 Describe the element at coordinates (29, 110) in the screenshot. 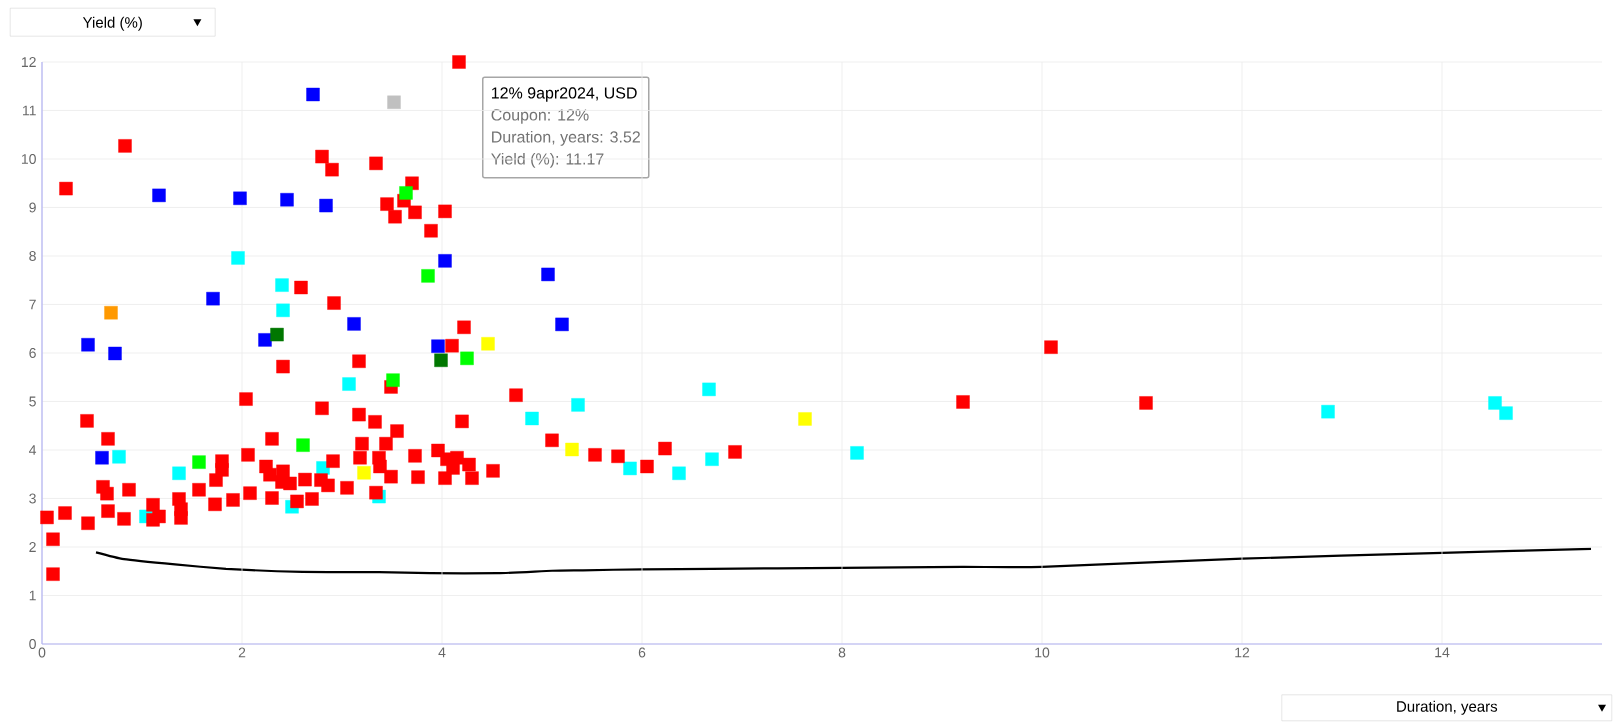

I see `y-tick-label: 11` at that location.